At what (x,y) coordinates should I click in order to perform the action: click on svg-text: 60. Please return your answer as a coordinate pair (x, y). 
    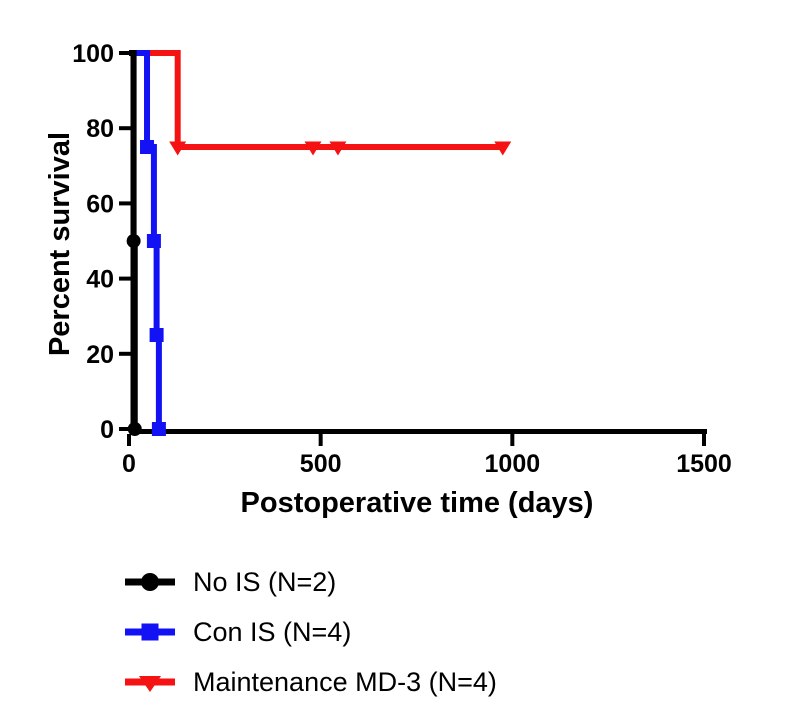
    Looking at the image, I should click on (100, 204).